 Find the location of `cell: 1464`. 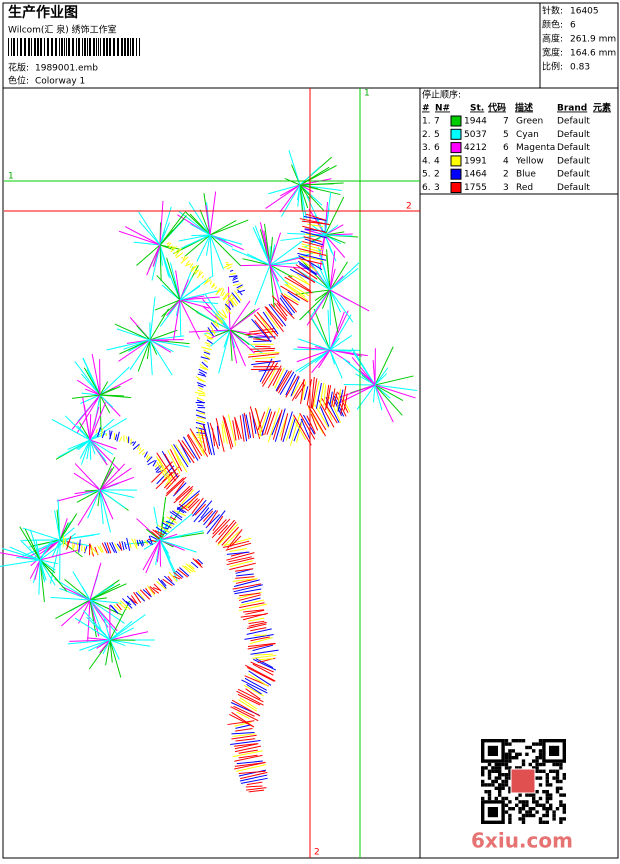

cell: 1464 is located at coordinates (475, 175).